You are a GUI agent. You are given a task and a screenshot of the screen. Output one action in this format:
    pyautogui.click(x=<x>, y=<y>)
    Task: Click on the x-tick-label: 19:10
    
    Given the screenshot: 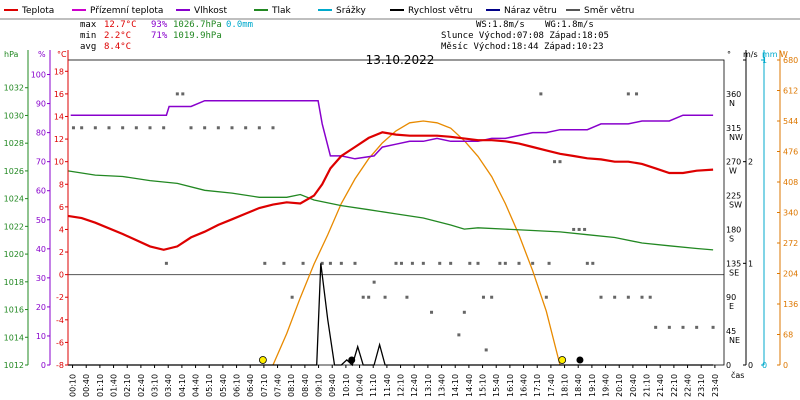 What is the action you would take?
    pyautogui.click(x=592, y=385)
    